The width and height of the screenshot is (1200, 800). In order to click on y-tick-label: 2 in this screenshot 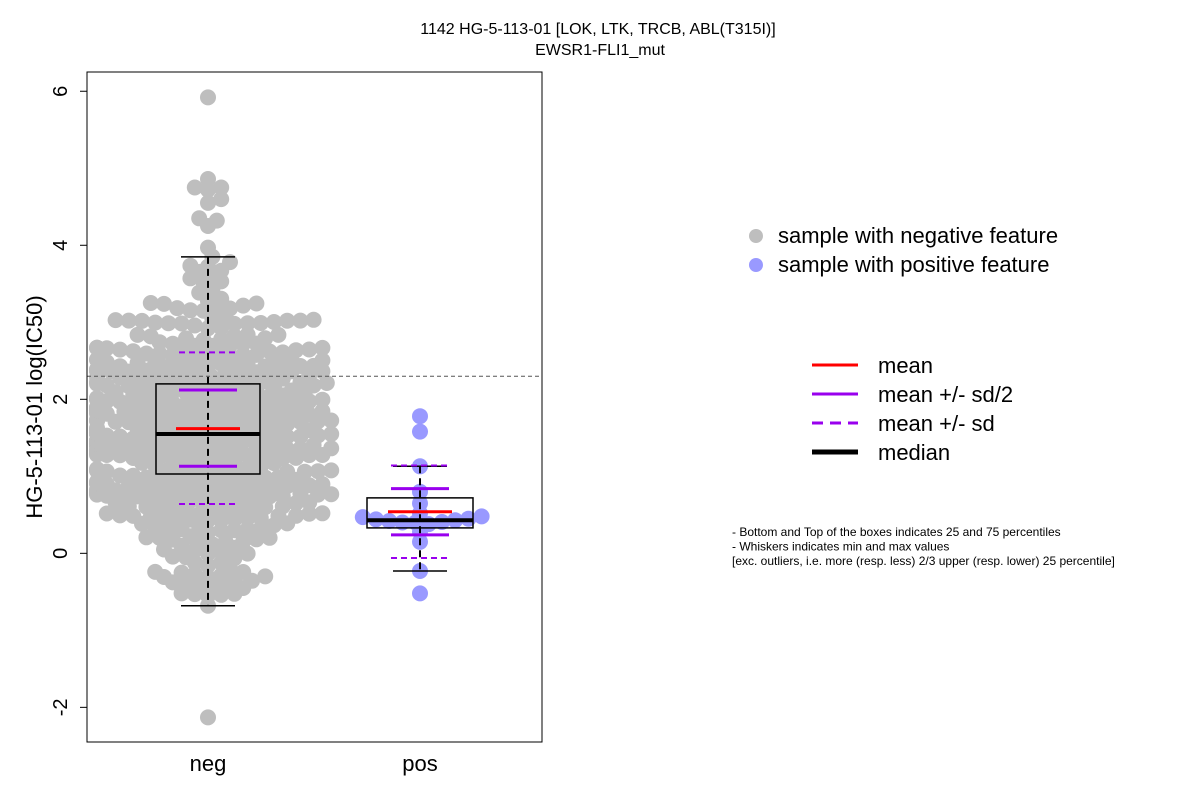, I will do `click(61, 399)`.